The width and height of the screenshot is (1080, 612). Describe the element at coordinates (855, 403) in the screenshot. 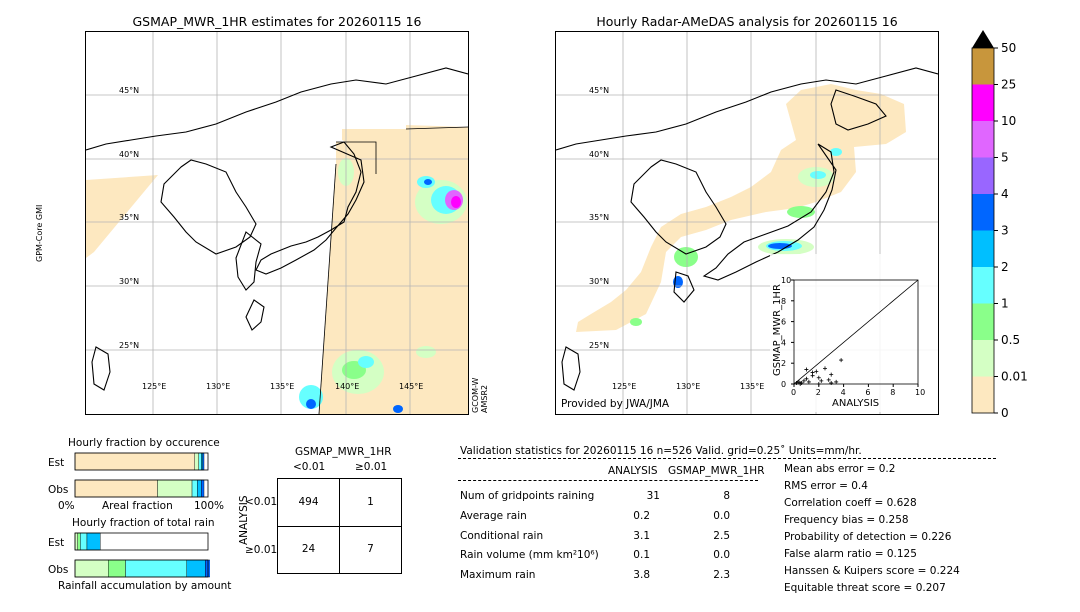

I see `scatter-xlabel: ANALYSIS` at that location.